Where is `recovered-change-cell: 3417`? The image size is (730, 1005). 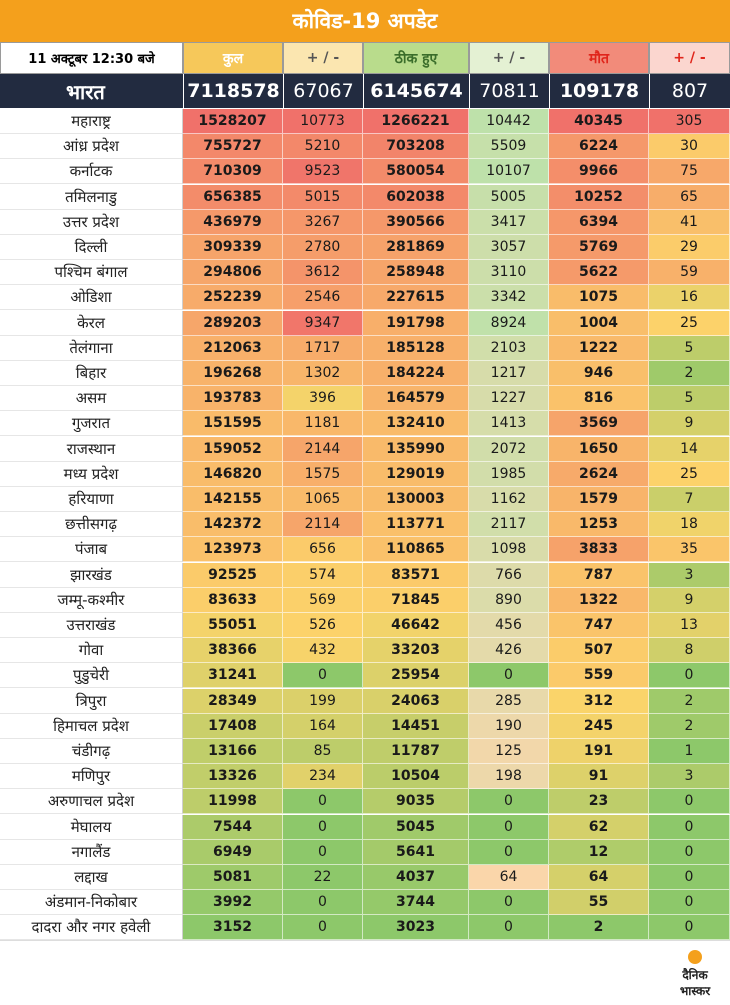
recovered-change-cell: 3417 is located at coordinates (509, 222).